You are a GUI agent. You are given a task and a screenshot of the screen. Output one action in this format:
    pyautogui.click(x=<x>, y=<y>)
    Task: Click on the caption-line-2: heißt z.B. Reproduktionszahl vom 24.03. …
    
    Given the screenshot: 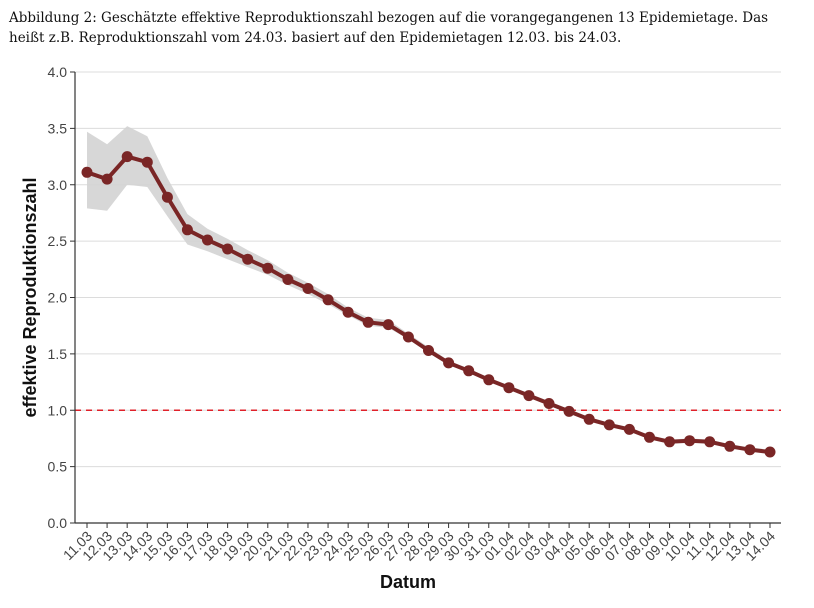 What is the action you would take?
    pyautogui.click(x=315, y=38)
    